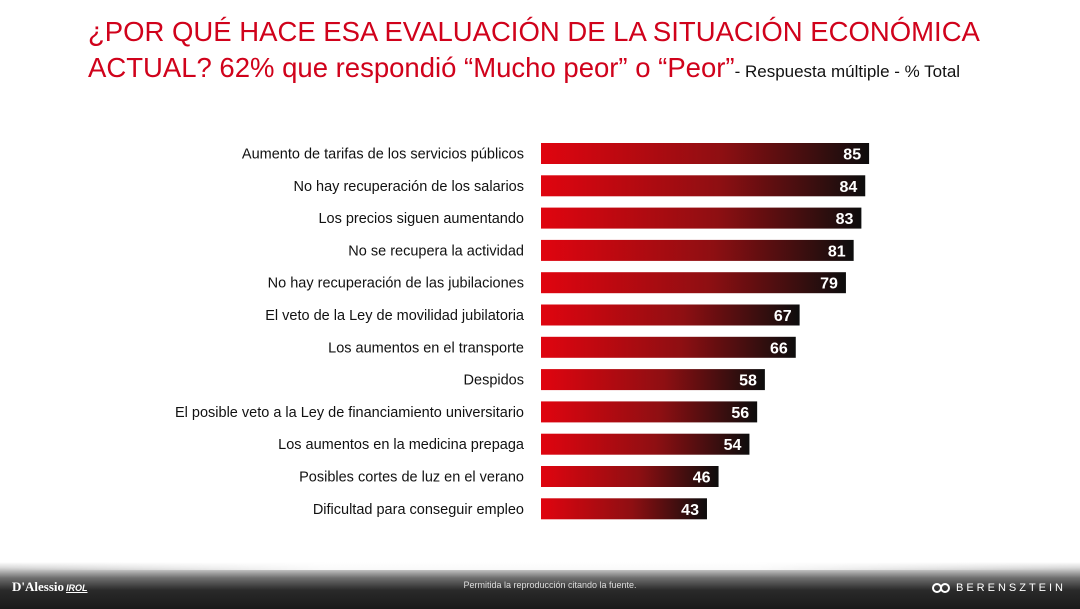 The image size is (1080, 609). Describe the element at coordinates (421, 219) in the screenshot. I see `category-label-3: Los precios siguen aumentando` at that location.